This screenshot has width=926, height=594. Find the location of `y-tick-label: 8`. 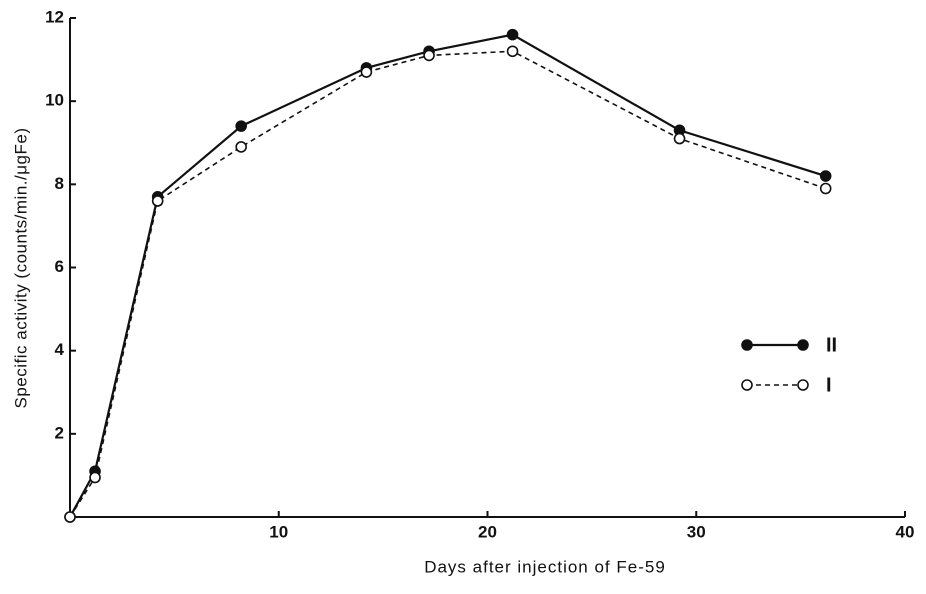

y-tick-label: 8 is located at coordinates (59, 183).